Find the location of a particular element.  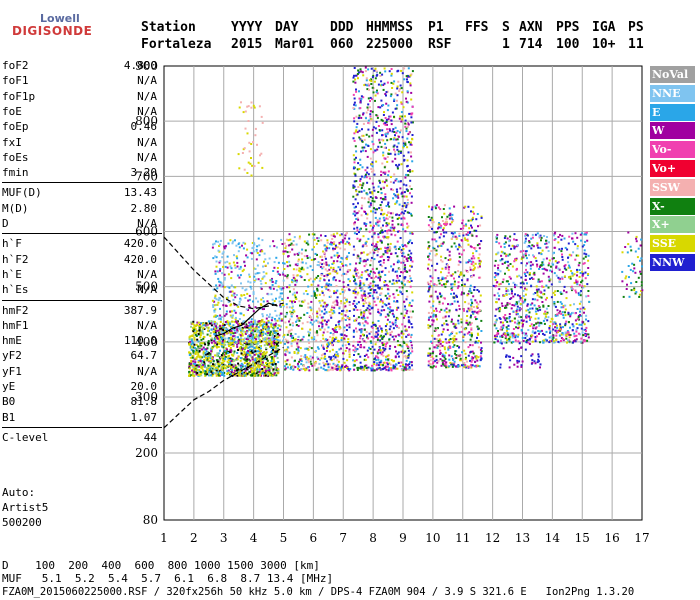

param-value: N/A is located at coordinates (147, 96).